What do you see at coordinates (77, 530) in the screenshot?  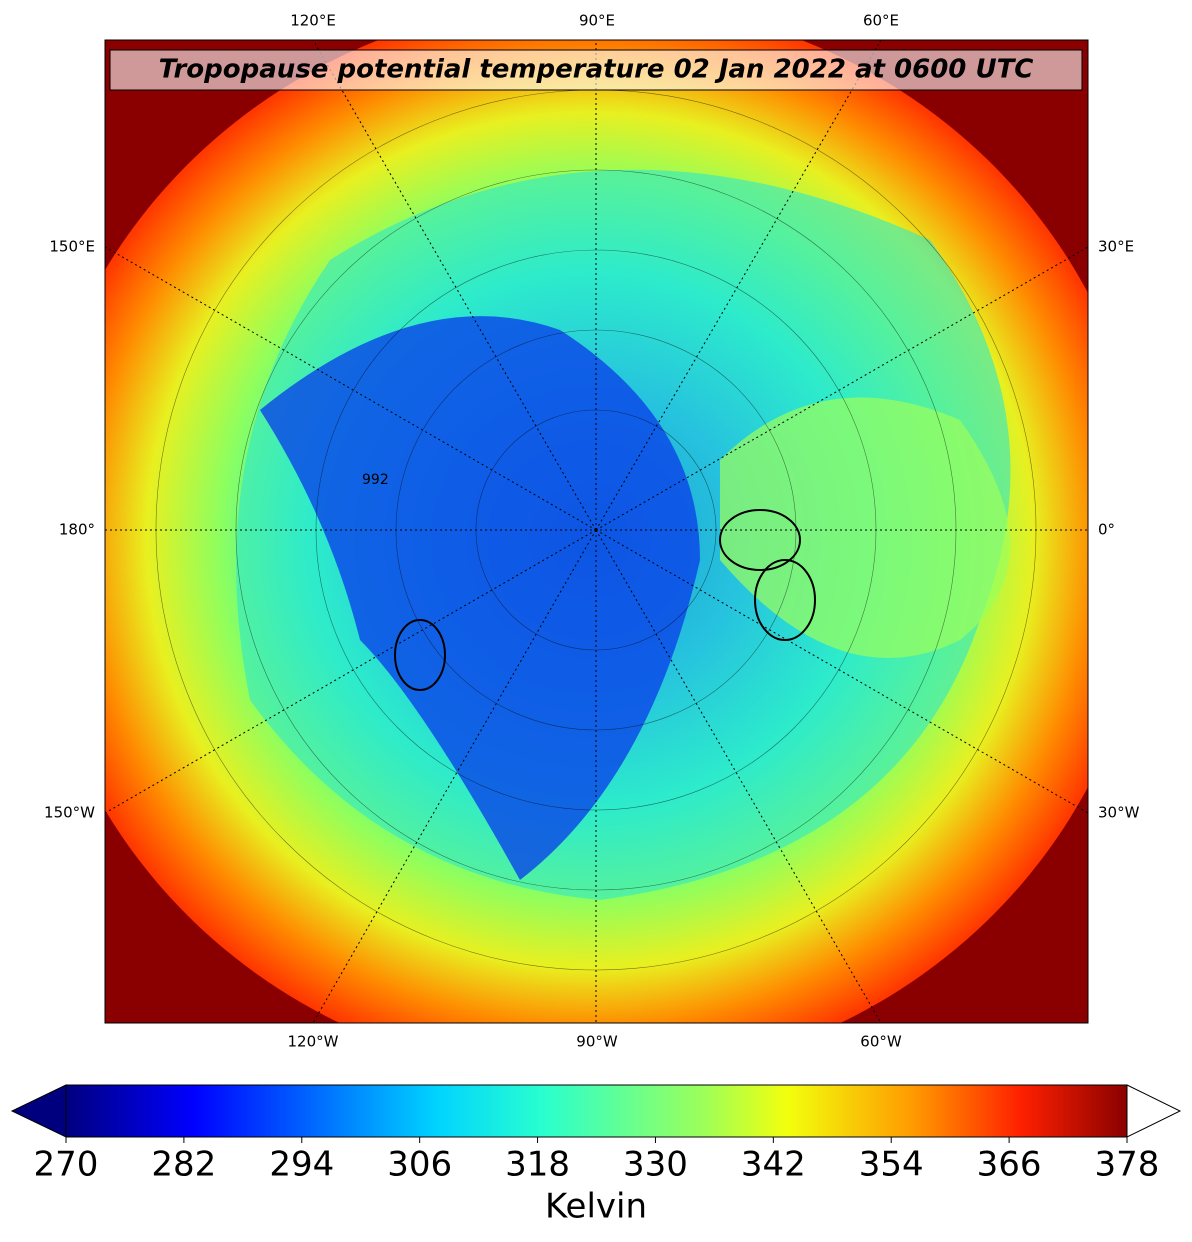 I see `lon-label: 180°` at bounding box center [77, 530].